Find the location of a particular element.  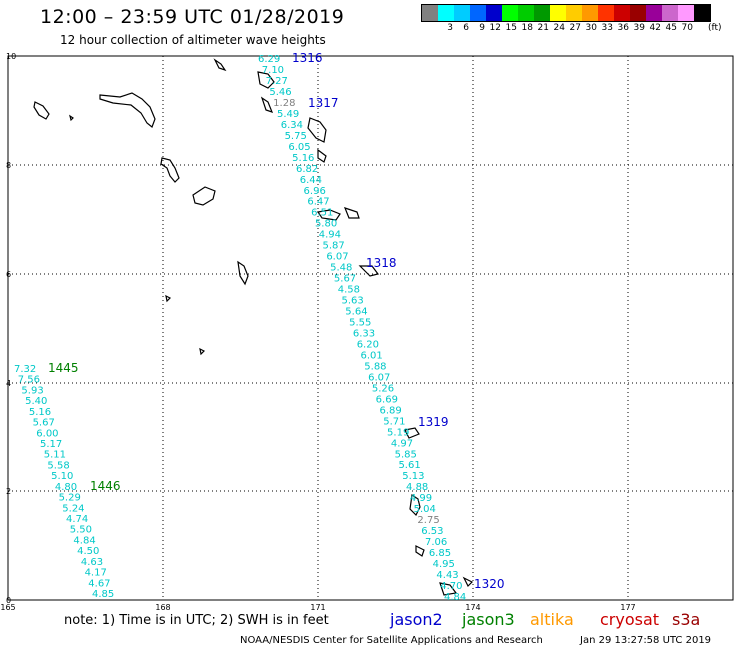

wave-height-label: 6.89 is located at coordinates (390, 410).